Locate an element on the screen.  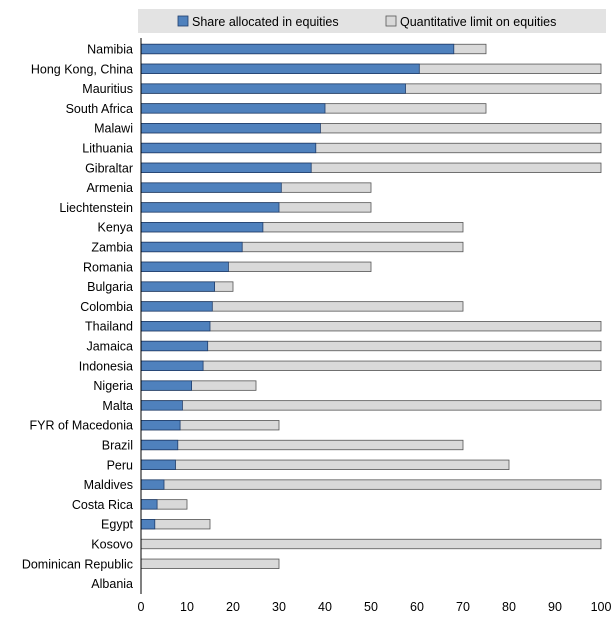
bar-equities-bulgaria is located at coordinates (177, 286).